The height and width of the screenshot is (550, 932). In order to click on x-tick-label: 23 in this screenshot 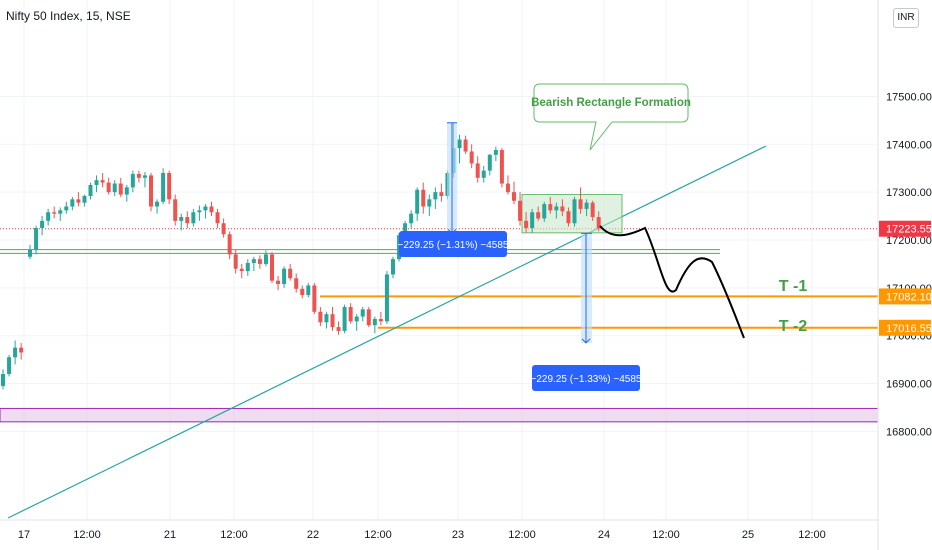, I will do `click(458, 535)`.